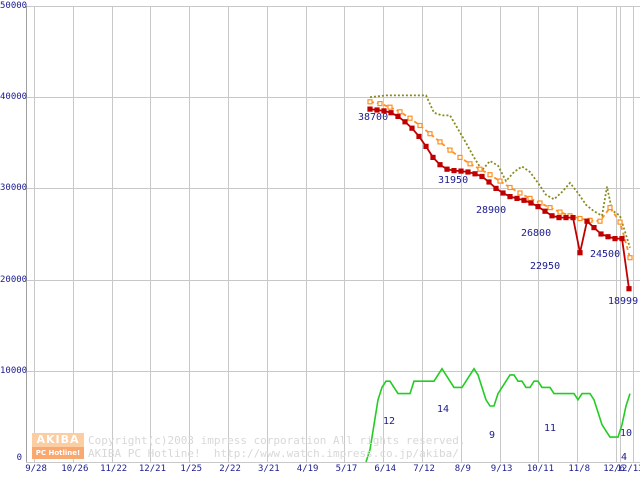 Image resolution: width=640 pixels, height=480 pixels. What do you see at coordinates (626, 433) in the screenshot?
I see `shop-count-label: 10` at bounding box center [626, 433].